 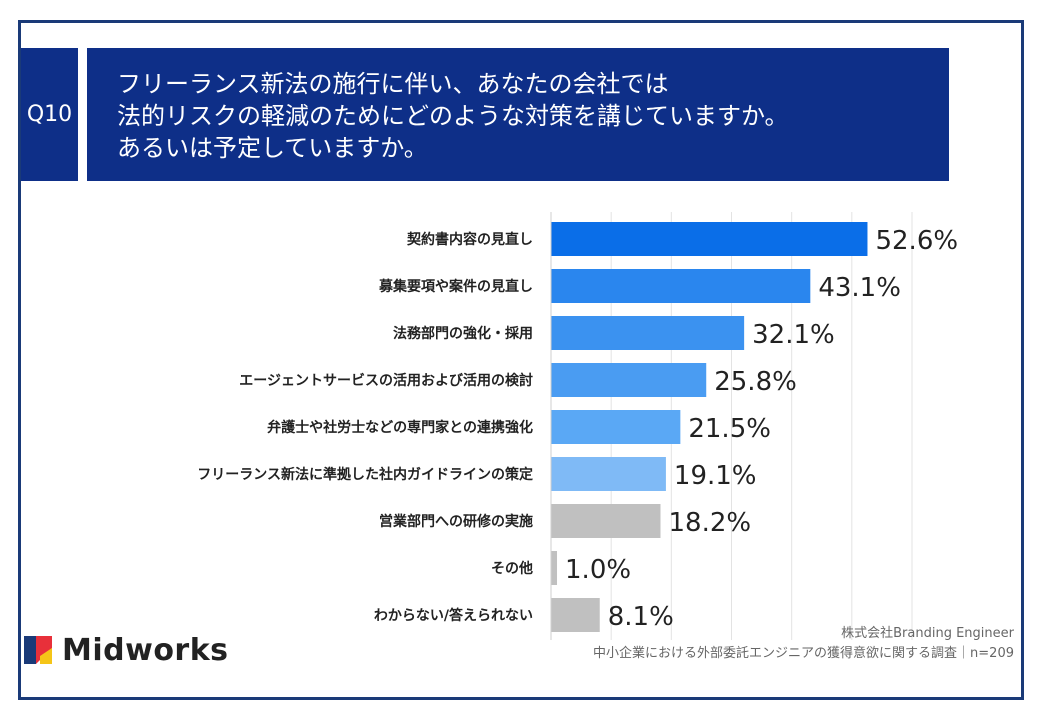 I want to click on value-label: 21.5%, so click(x=729, y=429).